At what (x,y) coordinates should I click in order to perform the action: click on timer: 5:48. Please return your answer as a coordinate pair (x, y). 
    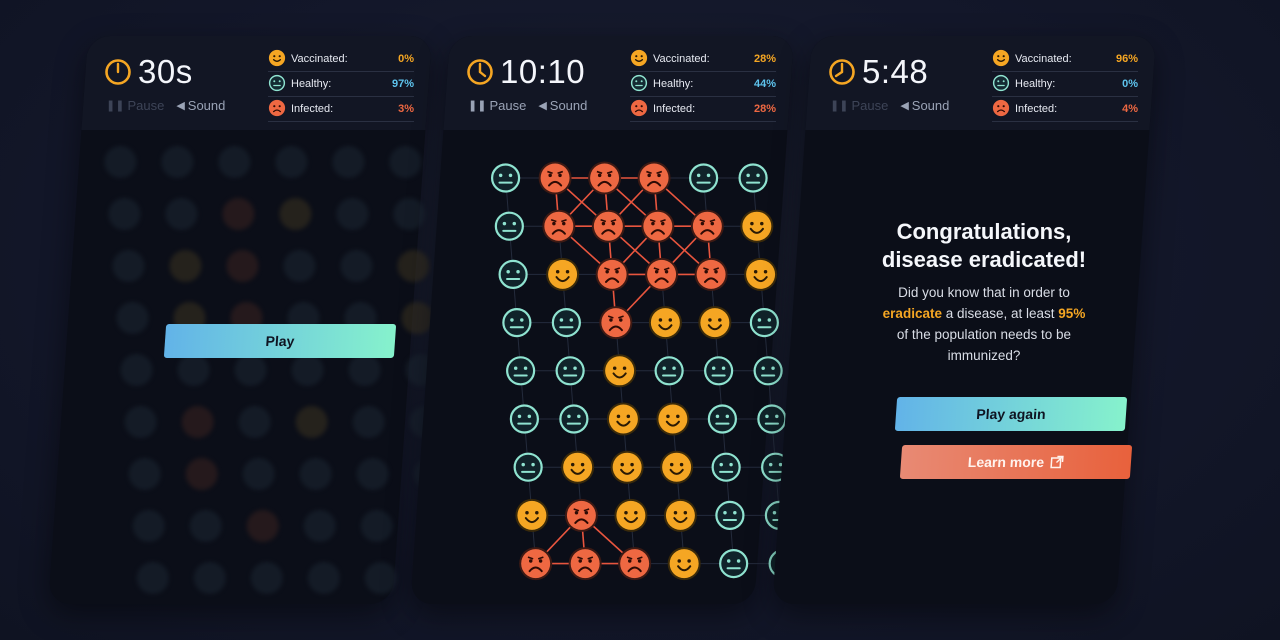
    Looking at the image, I should click on (878, 72).